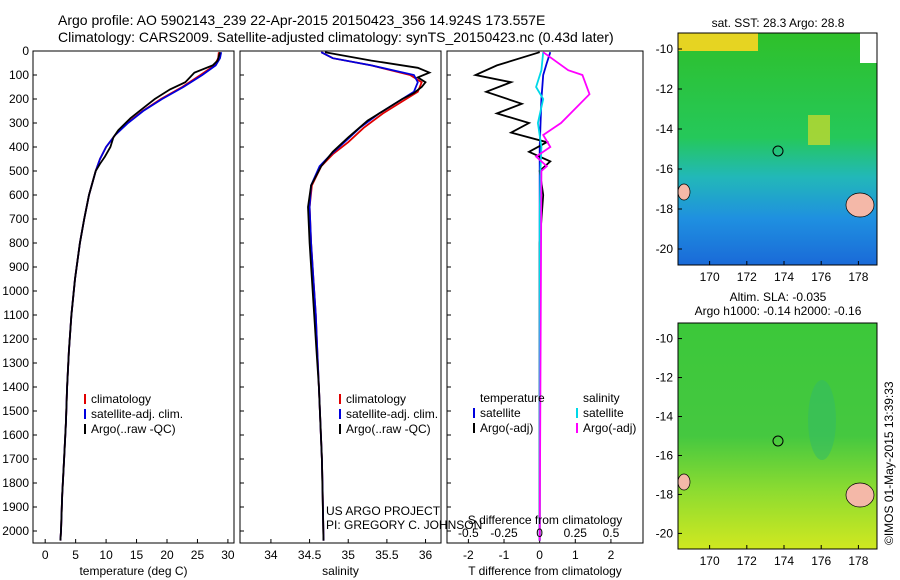 This screenshot has width=900, height=580. Describe the element at coordinates (198, 555) in the screenshot. I see `x-tick-label: 25` at that location.